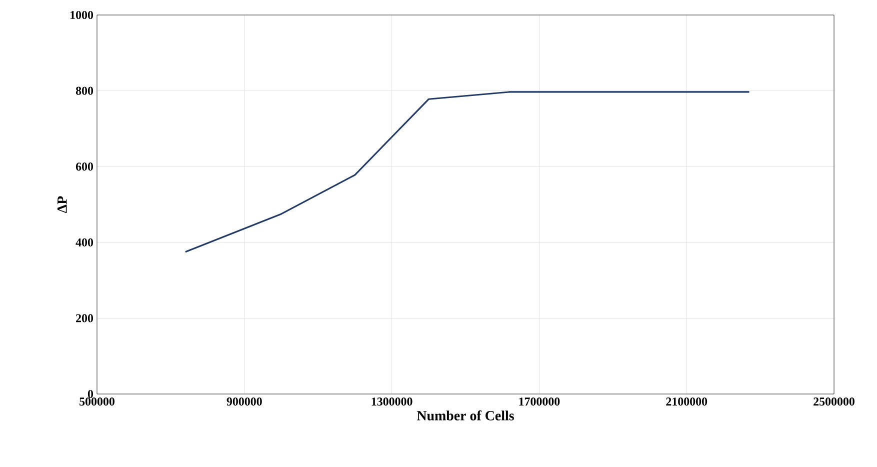 The image size is (877, 467). Describe the element at coordinates (244, 402) in the screenshot. I see `x-tick-label: 900000` at that location.